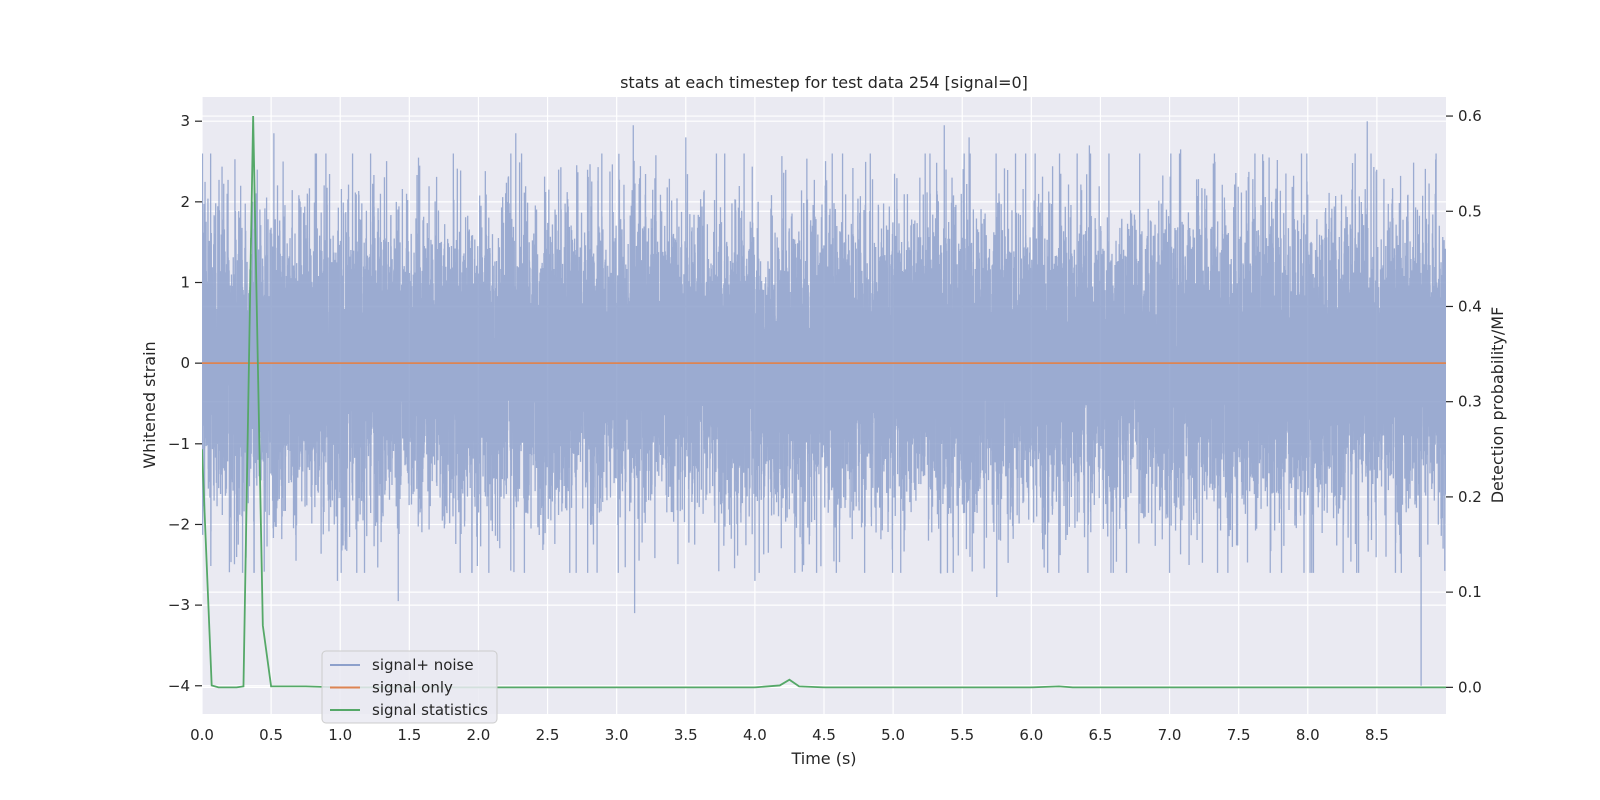 Image resolution: width=1600 pixels, height=800 pixels. Describe the element at coordinates (1470, 592) in the screenshot. I see `y2-tick-label: 0.1` at that location.